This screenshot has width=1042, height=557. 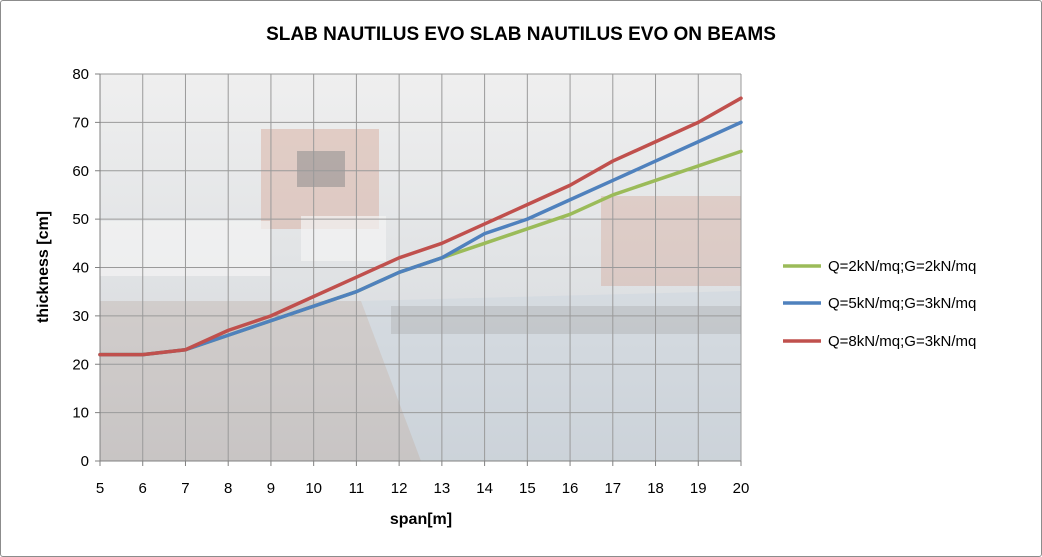 I want to click on x-axis-title: span[m], so click(x=421, y=519).